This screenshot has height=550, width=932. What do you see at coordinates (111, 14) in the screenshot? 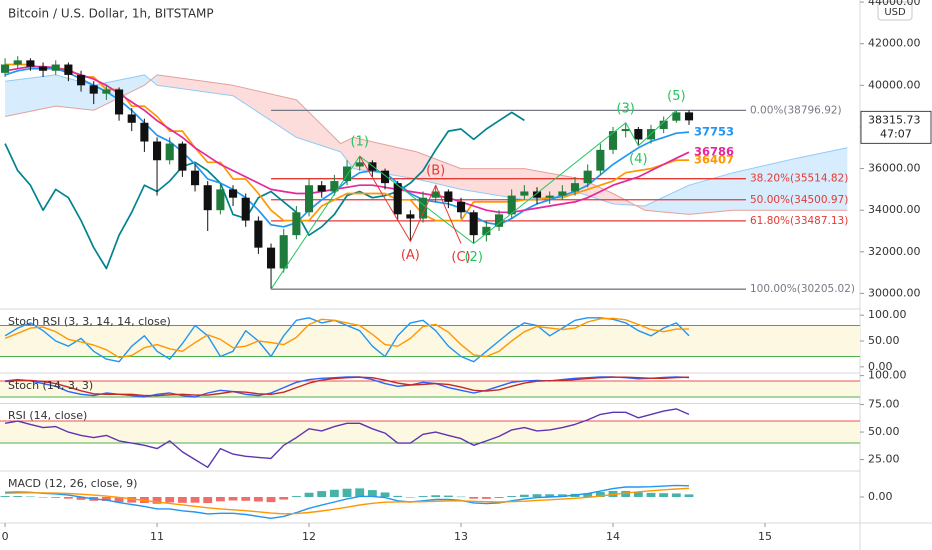
I see `chart-title: Bitcoin / U.S. Dollar, 1h, BITSTAMP` at bounding box center [111, 14].